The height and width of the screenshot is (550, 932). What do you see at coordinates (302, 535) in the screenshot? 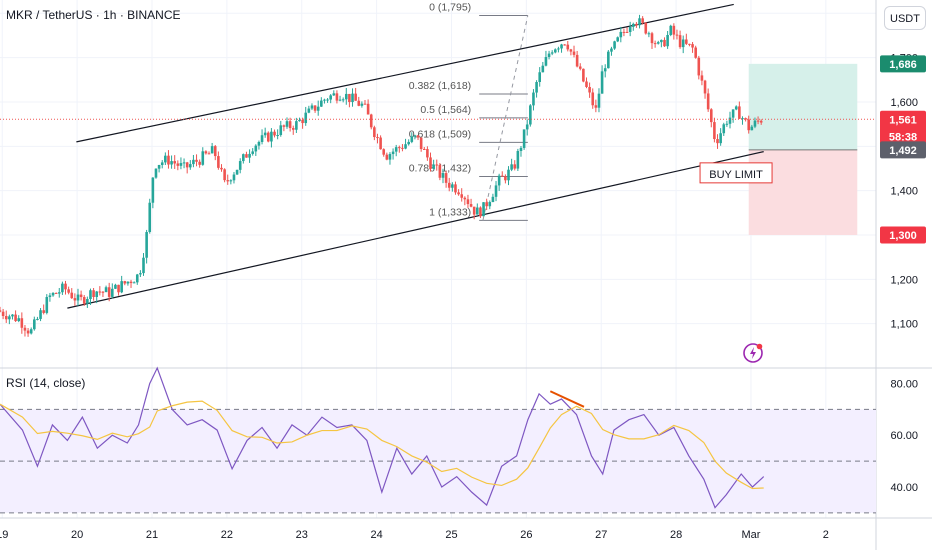
I see `time-axis-label: 23` at bounding box center [302, 535].